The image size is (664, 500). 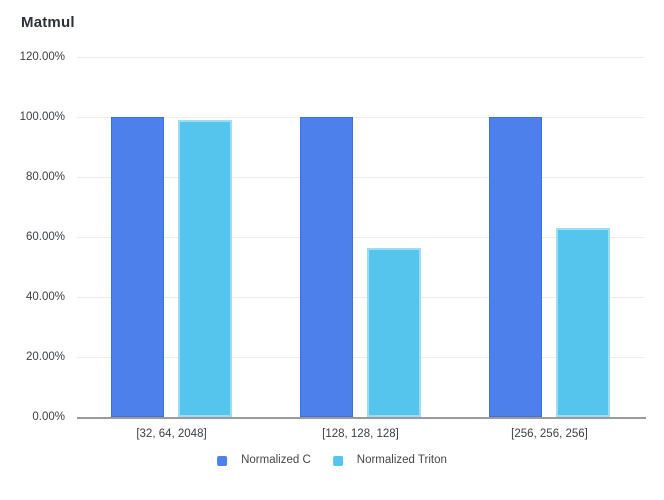 I want to click on legend-item-normalized-triton: Normalized Triton, so click(x=389, y=460).